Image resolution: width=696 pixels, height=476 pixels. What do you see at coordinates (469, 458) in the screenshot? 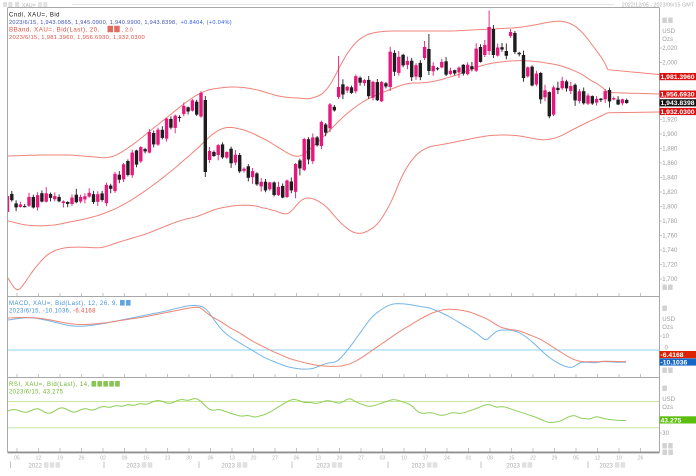
I see `svg-text: 01` at bounding box center [469, 458].